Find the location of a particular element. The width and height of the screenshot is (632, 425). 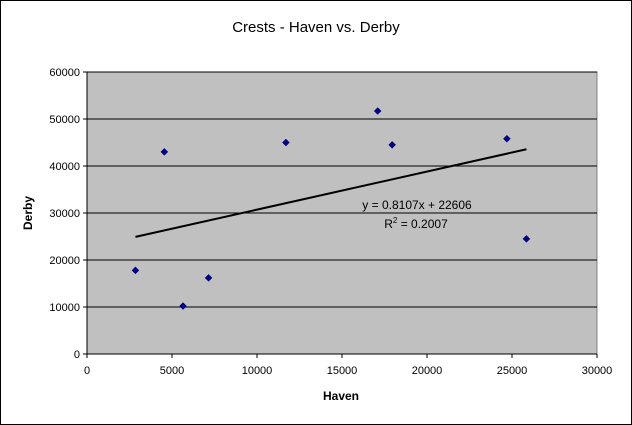

trendline-group is located at coordinates (331, 193).